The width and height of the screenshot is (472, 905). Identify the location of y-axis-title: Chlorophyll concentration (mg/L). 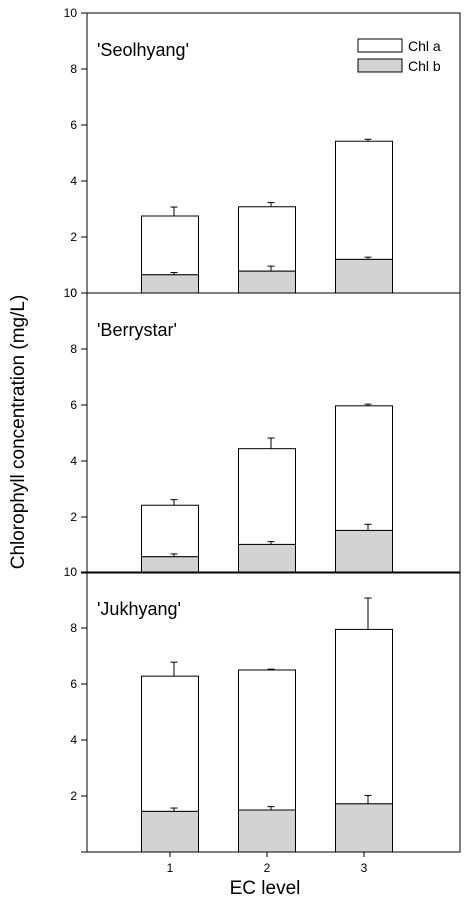
(18, 432).